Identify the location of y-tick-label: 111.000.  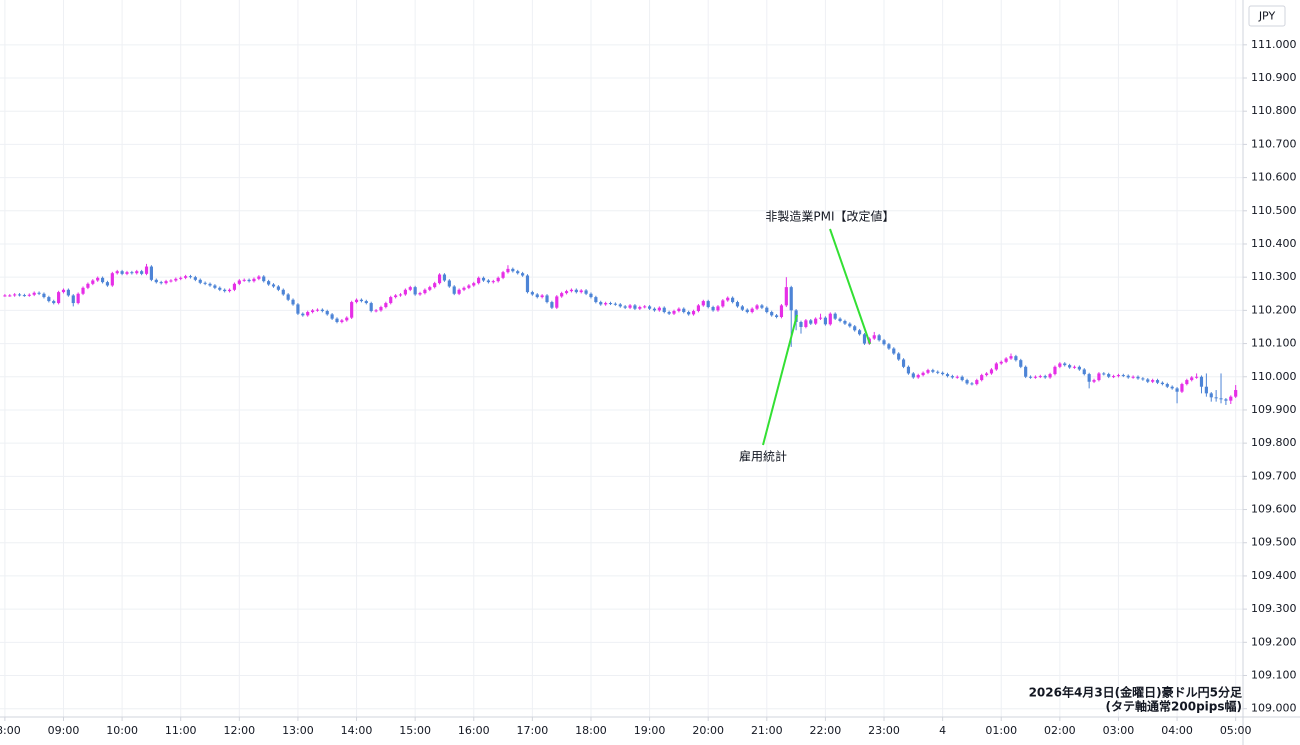
(1274, 44).